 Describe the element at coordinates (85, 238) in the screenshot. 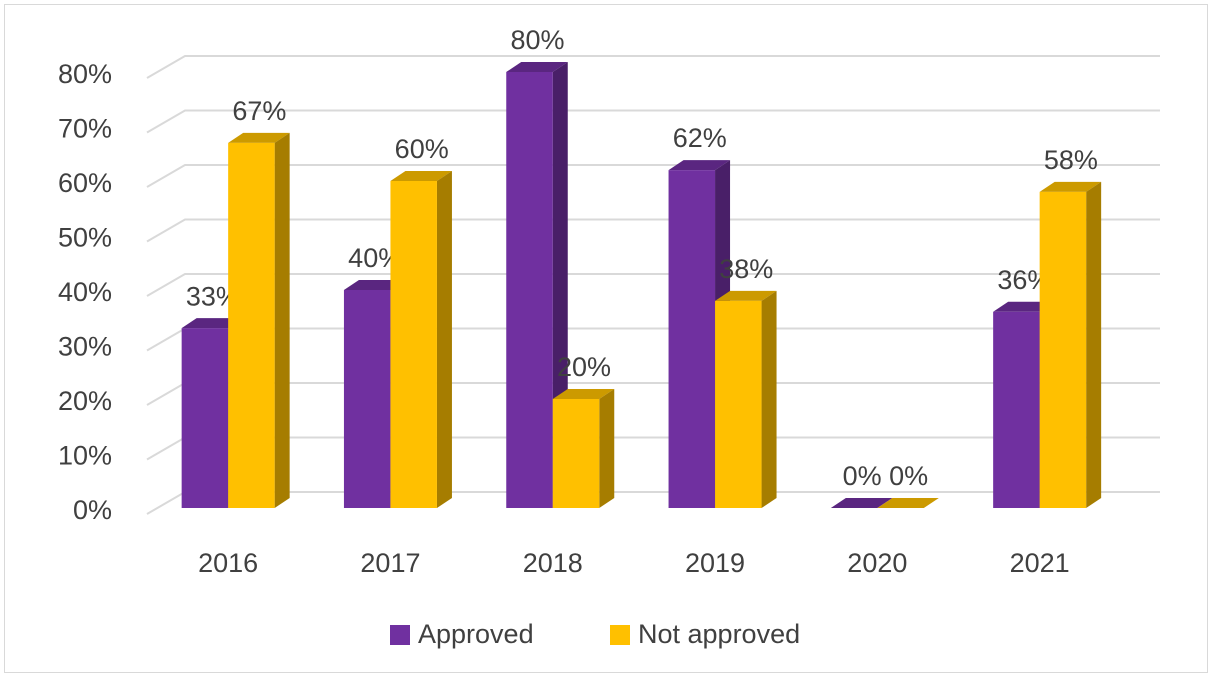

I see `y-tick-label: 50%` at that location.